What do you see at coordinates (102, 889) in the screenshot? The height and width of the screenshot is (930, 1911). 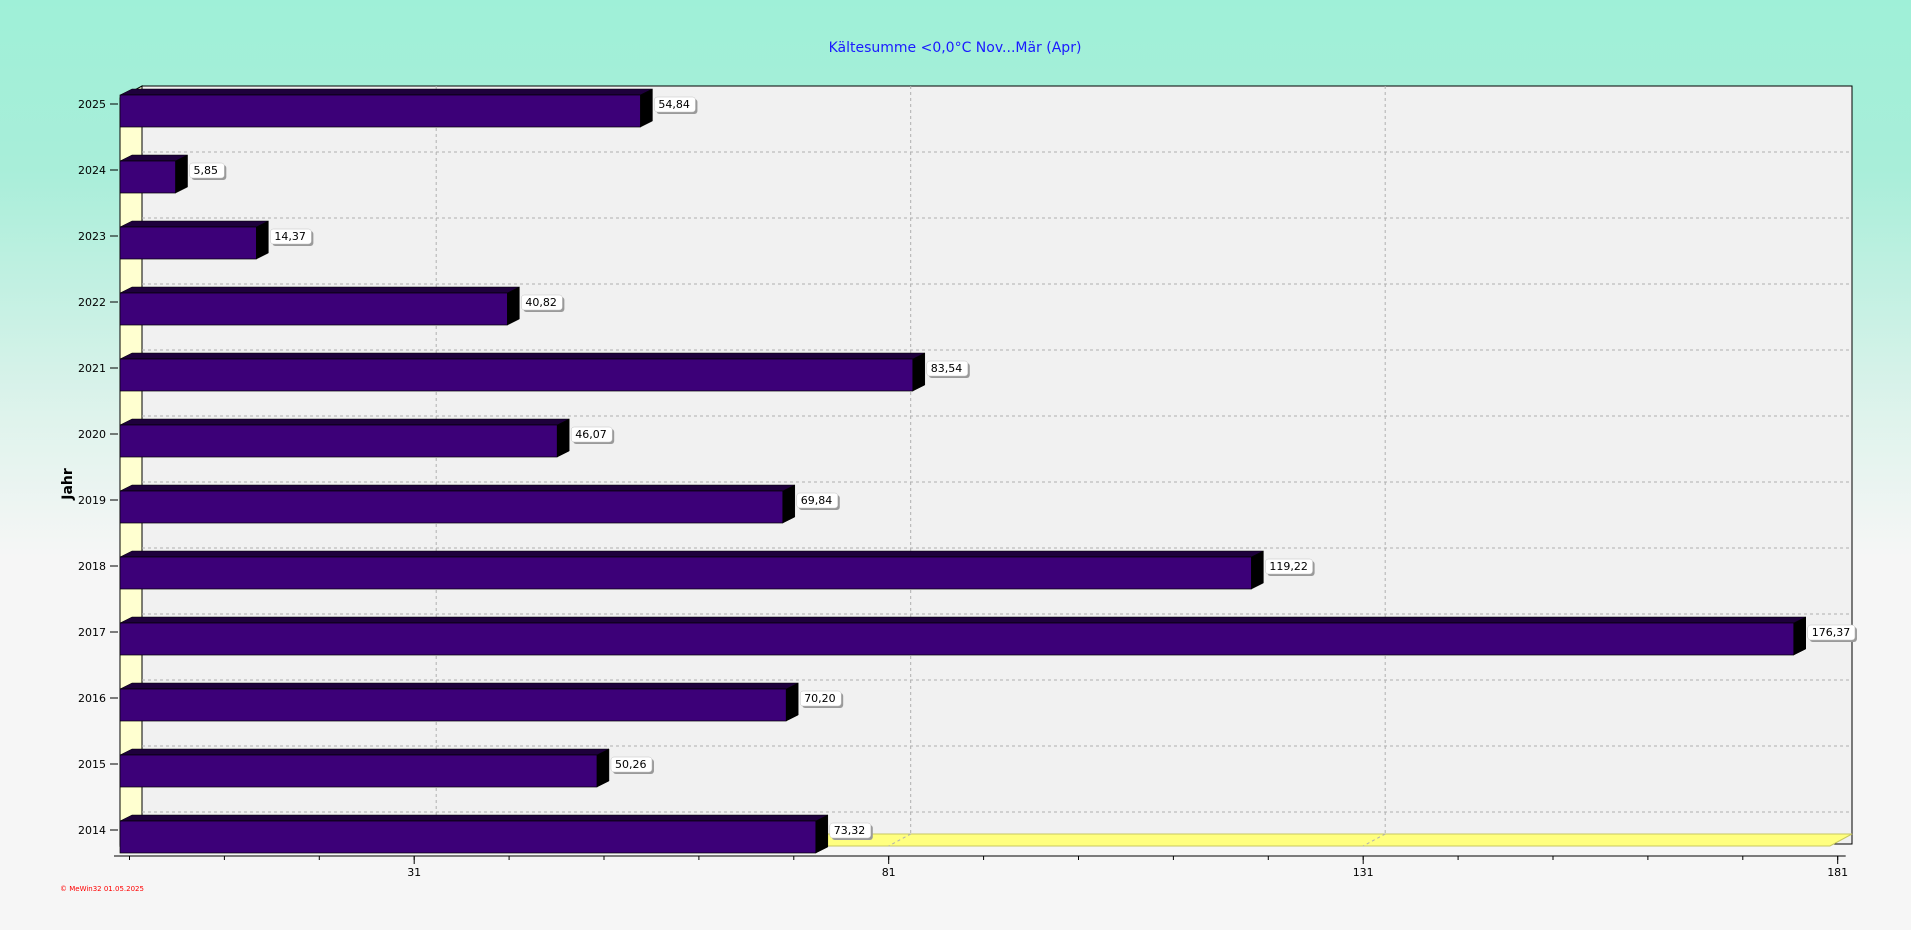 I see `credit-text: © MeWin32 01.05.2025` at bounding box center [102, 889].